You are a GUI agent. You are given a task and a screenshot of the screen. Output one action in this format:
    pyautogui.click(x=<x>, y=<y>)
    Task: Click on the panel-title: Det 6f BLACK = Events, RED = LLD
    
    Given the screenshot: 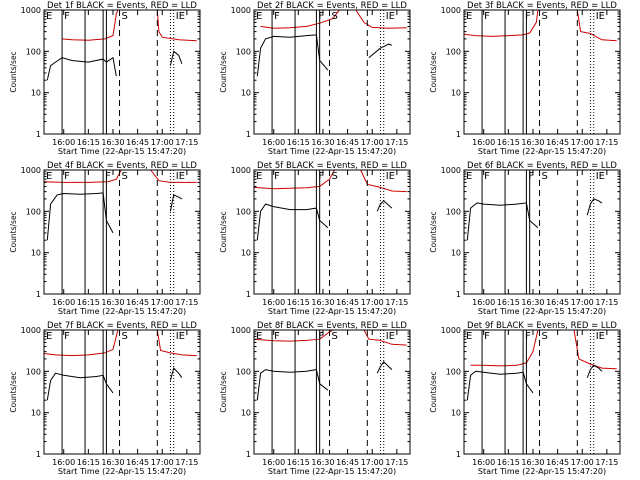 What is the action you would take?
    pyautogui.click(x=542, y=166)
    